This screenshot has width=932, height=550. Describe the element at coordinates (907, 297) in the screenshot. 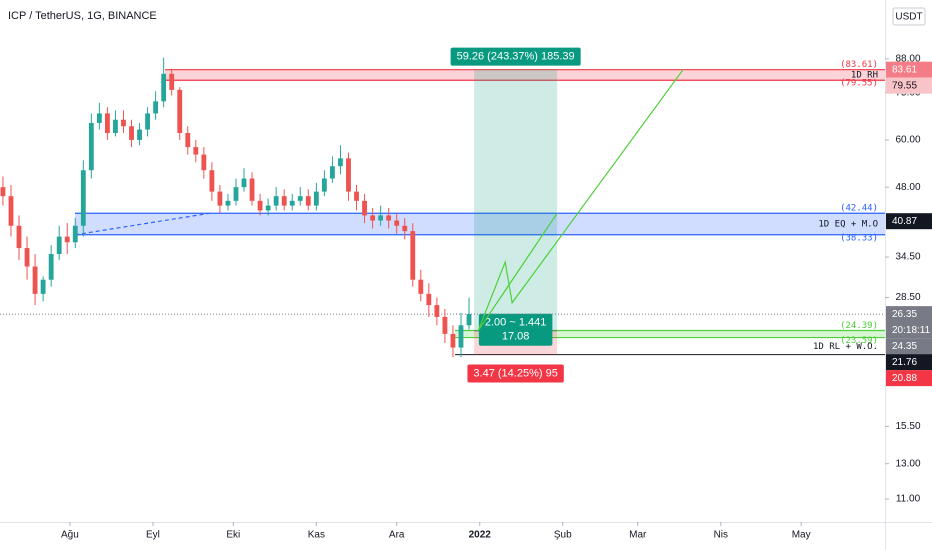

I see `y-tick-label: 28.50` at that location.